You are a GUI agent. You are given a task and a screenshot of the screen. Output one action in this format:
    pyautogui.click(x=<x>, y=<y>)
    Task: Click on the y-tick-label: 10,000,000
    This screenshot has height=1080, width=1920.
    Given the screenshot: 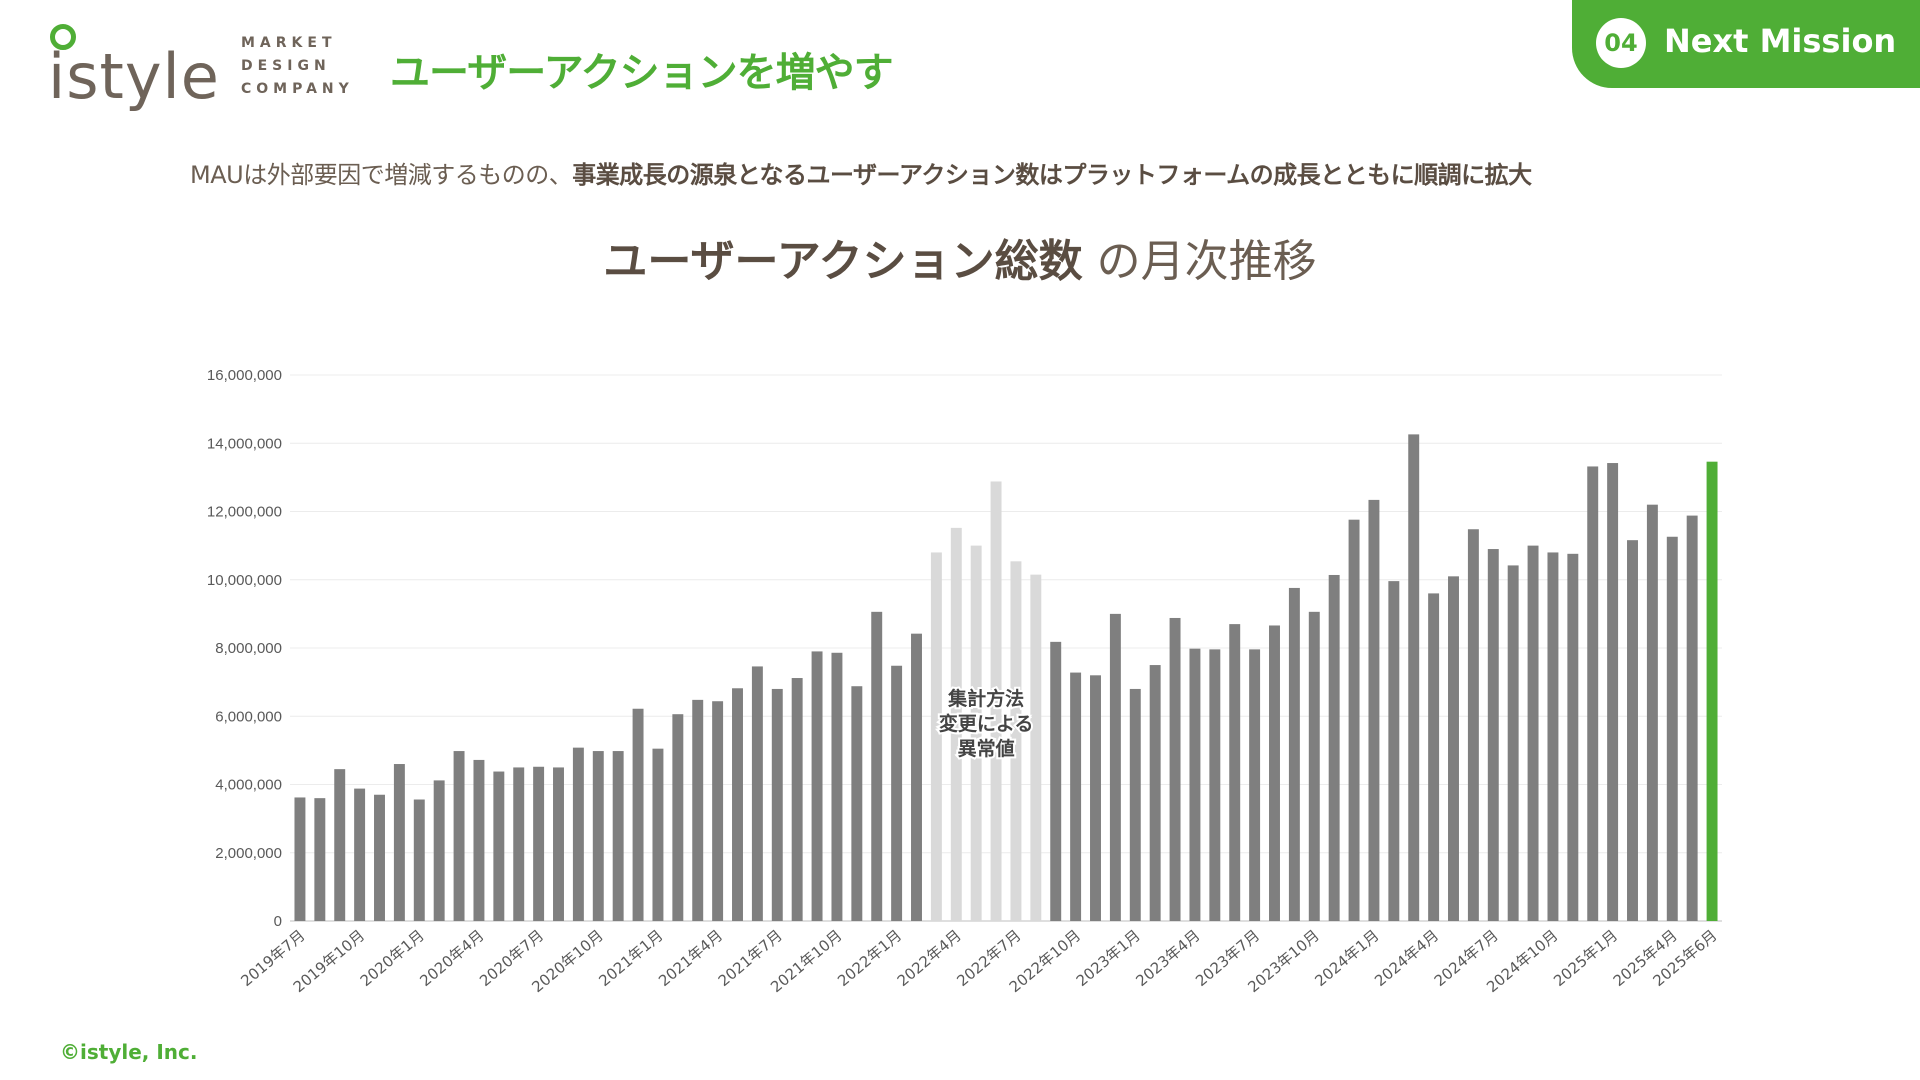 What is the action you would take?
    pyautogui.click(x=244, y=580)
    